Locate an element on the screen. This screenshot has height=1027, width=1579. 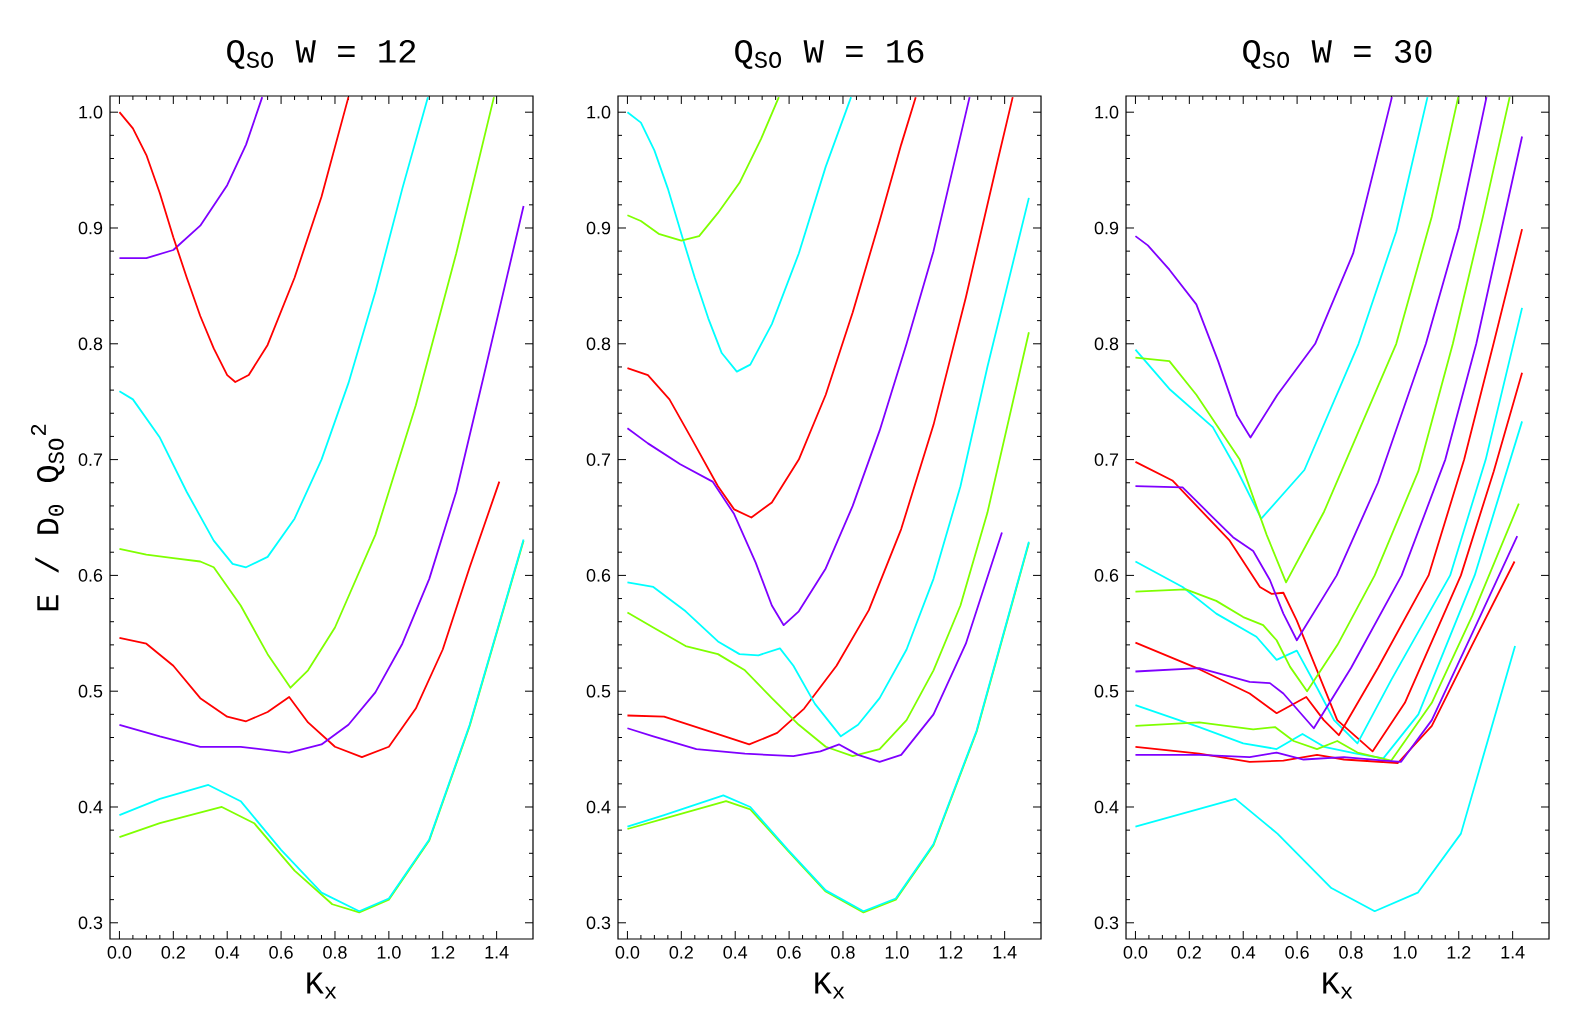
chart-title: Q$_{SO}$ W = 12 is located at coordinates (321, 54).